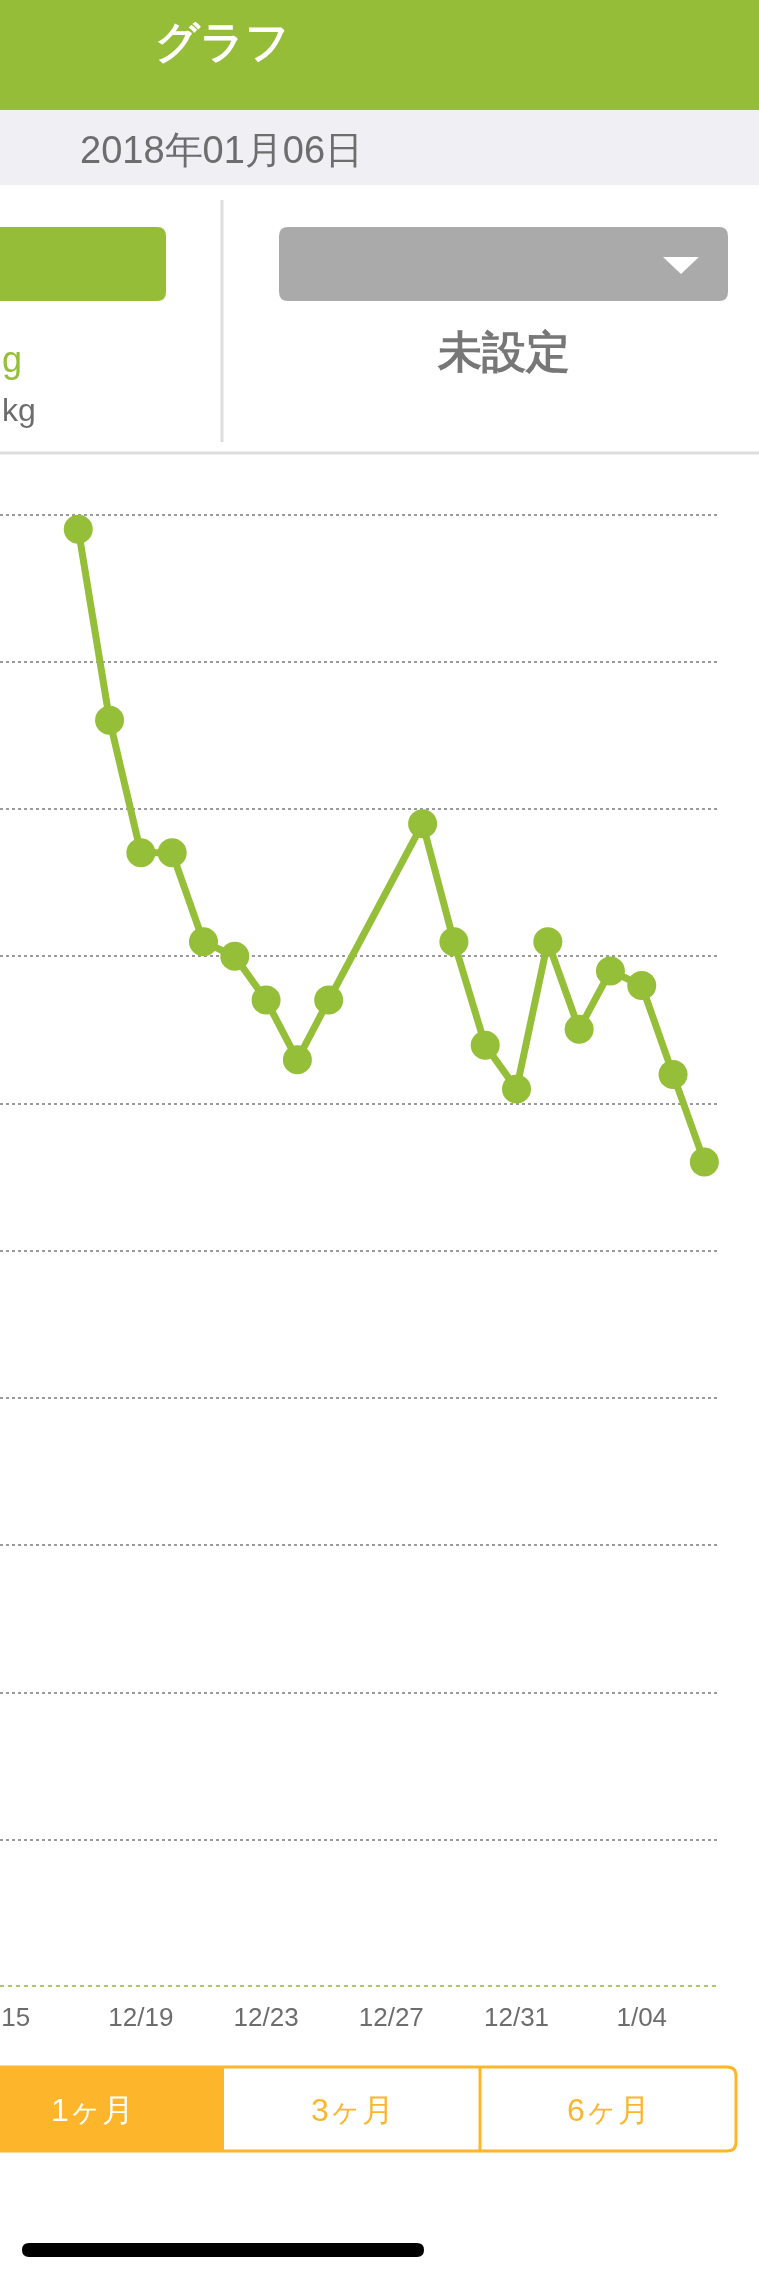 The height and width of the screenshot is (2282, 759). Describe the element at coordinates (19, 410) in the screenshot. I see `text: kg` at that location.